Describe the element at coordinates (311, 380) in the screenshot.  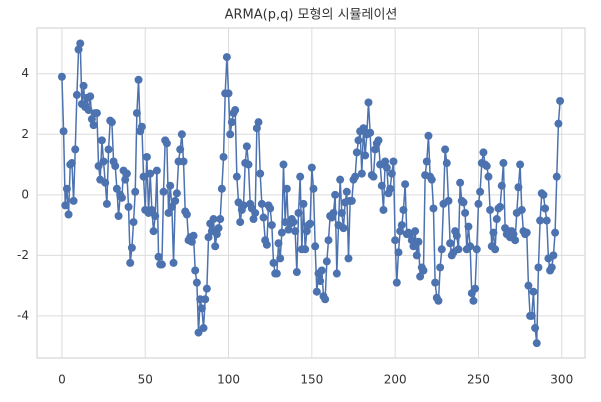
I see `x-tick-label: 150` at that location.